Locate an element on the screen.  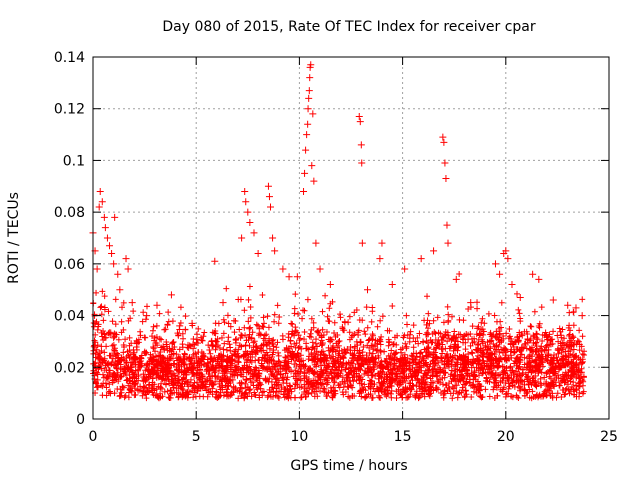
y-tick-label: 0.04 is located at coordinates (69, 317).